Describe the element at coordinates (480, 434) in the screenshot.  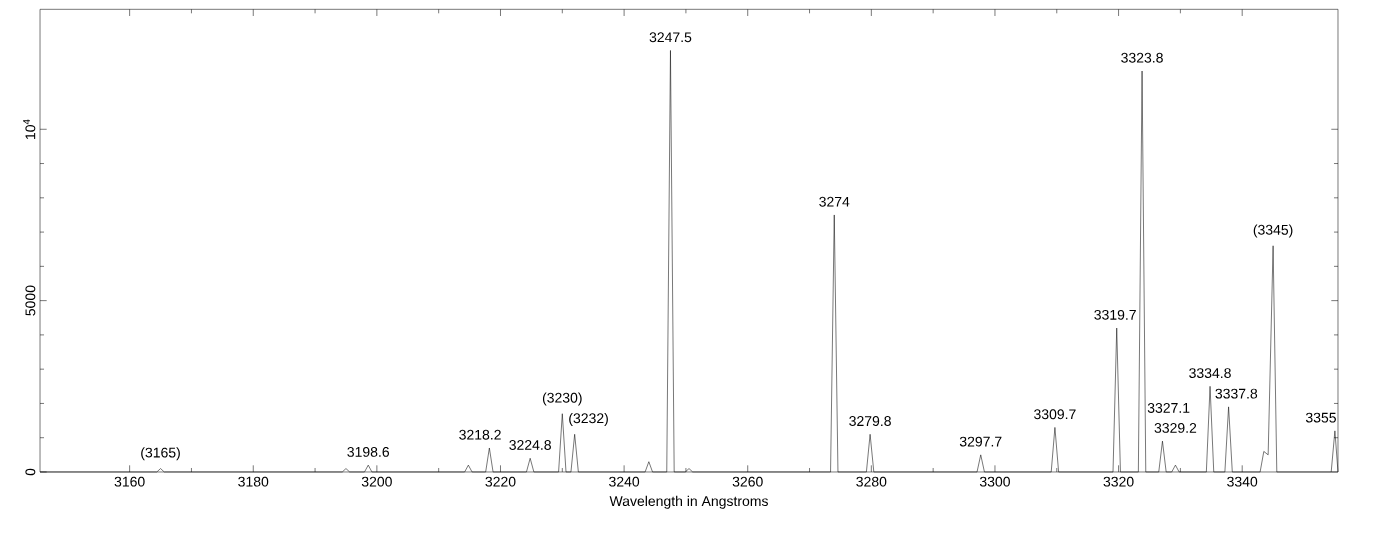
I see `annotation: 3218.2` at that location.